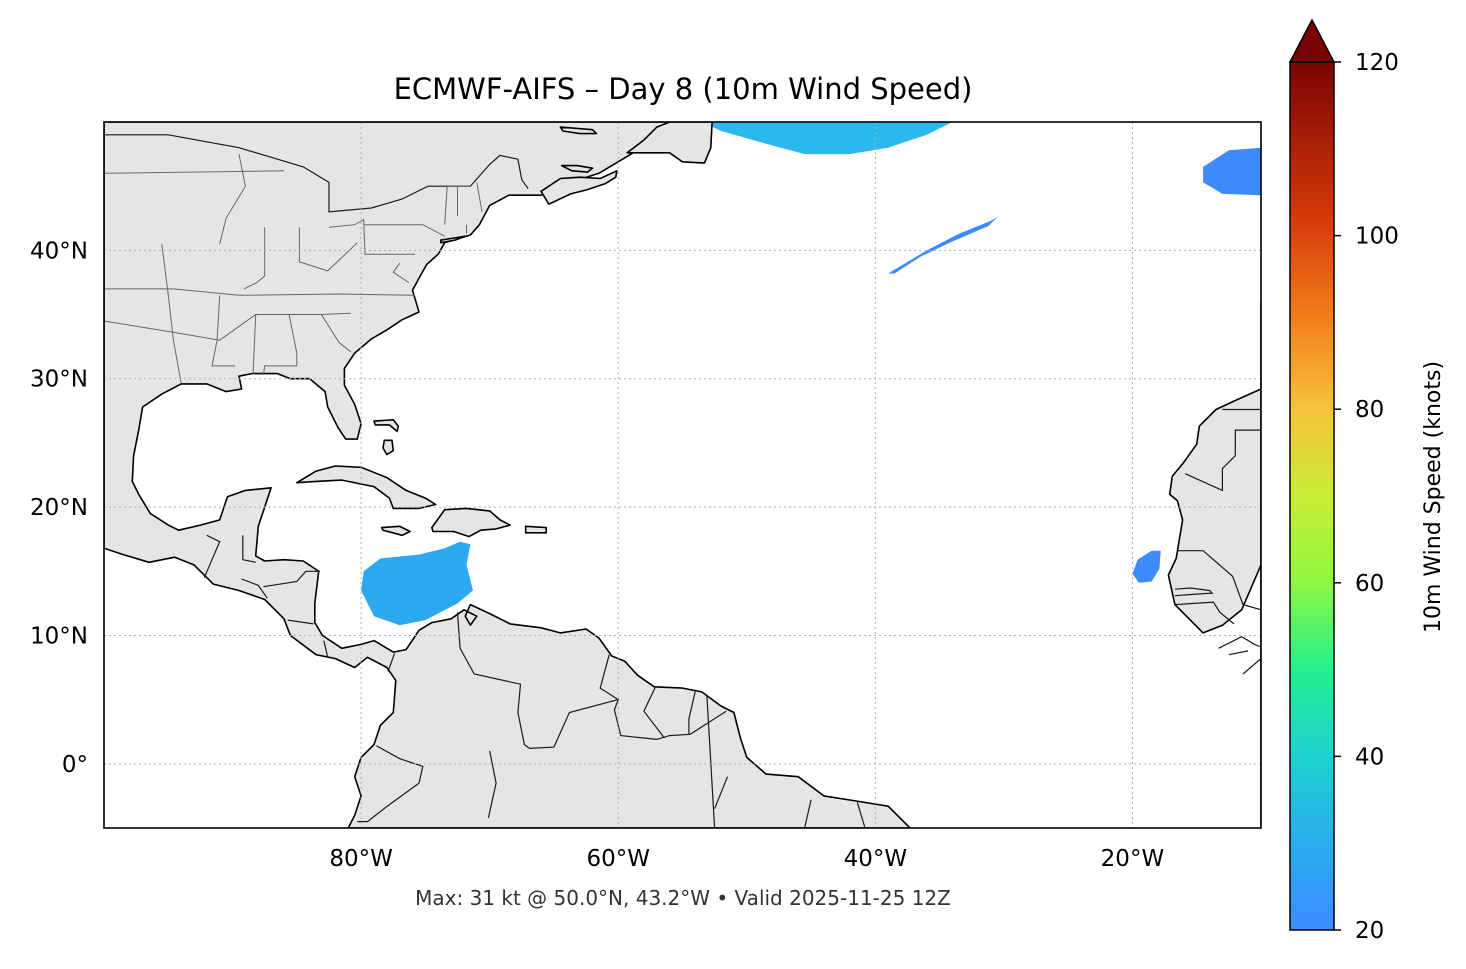  I want to click on land-newfoundland, so click(669, 143).